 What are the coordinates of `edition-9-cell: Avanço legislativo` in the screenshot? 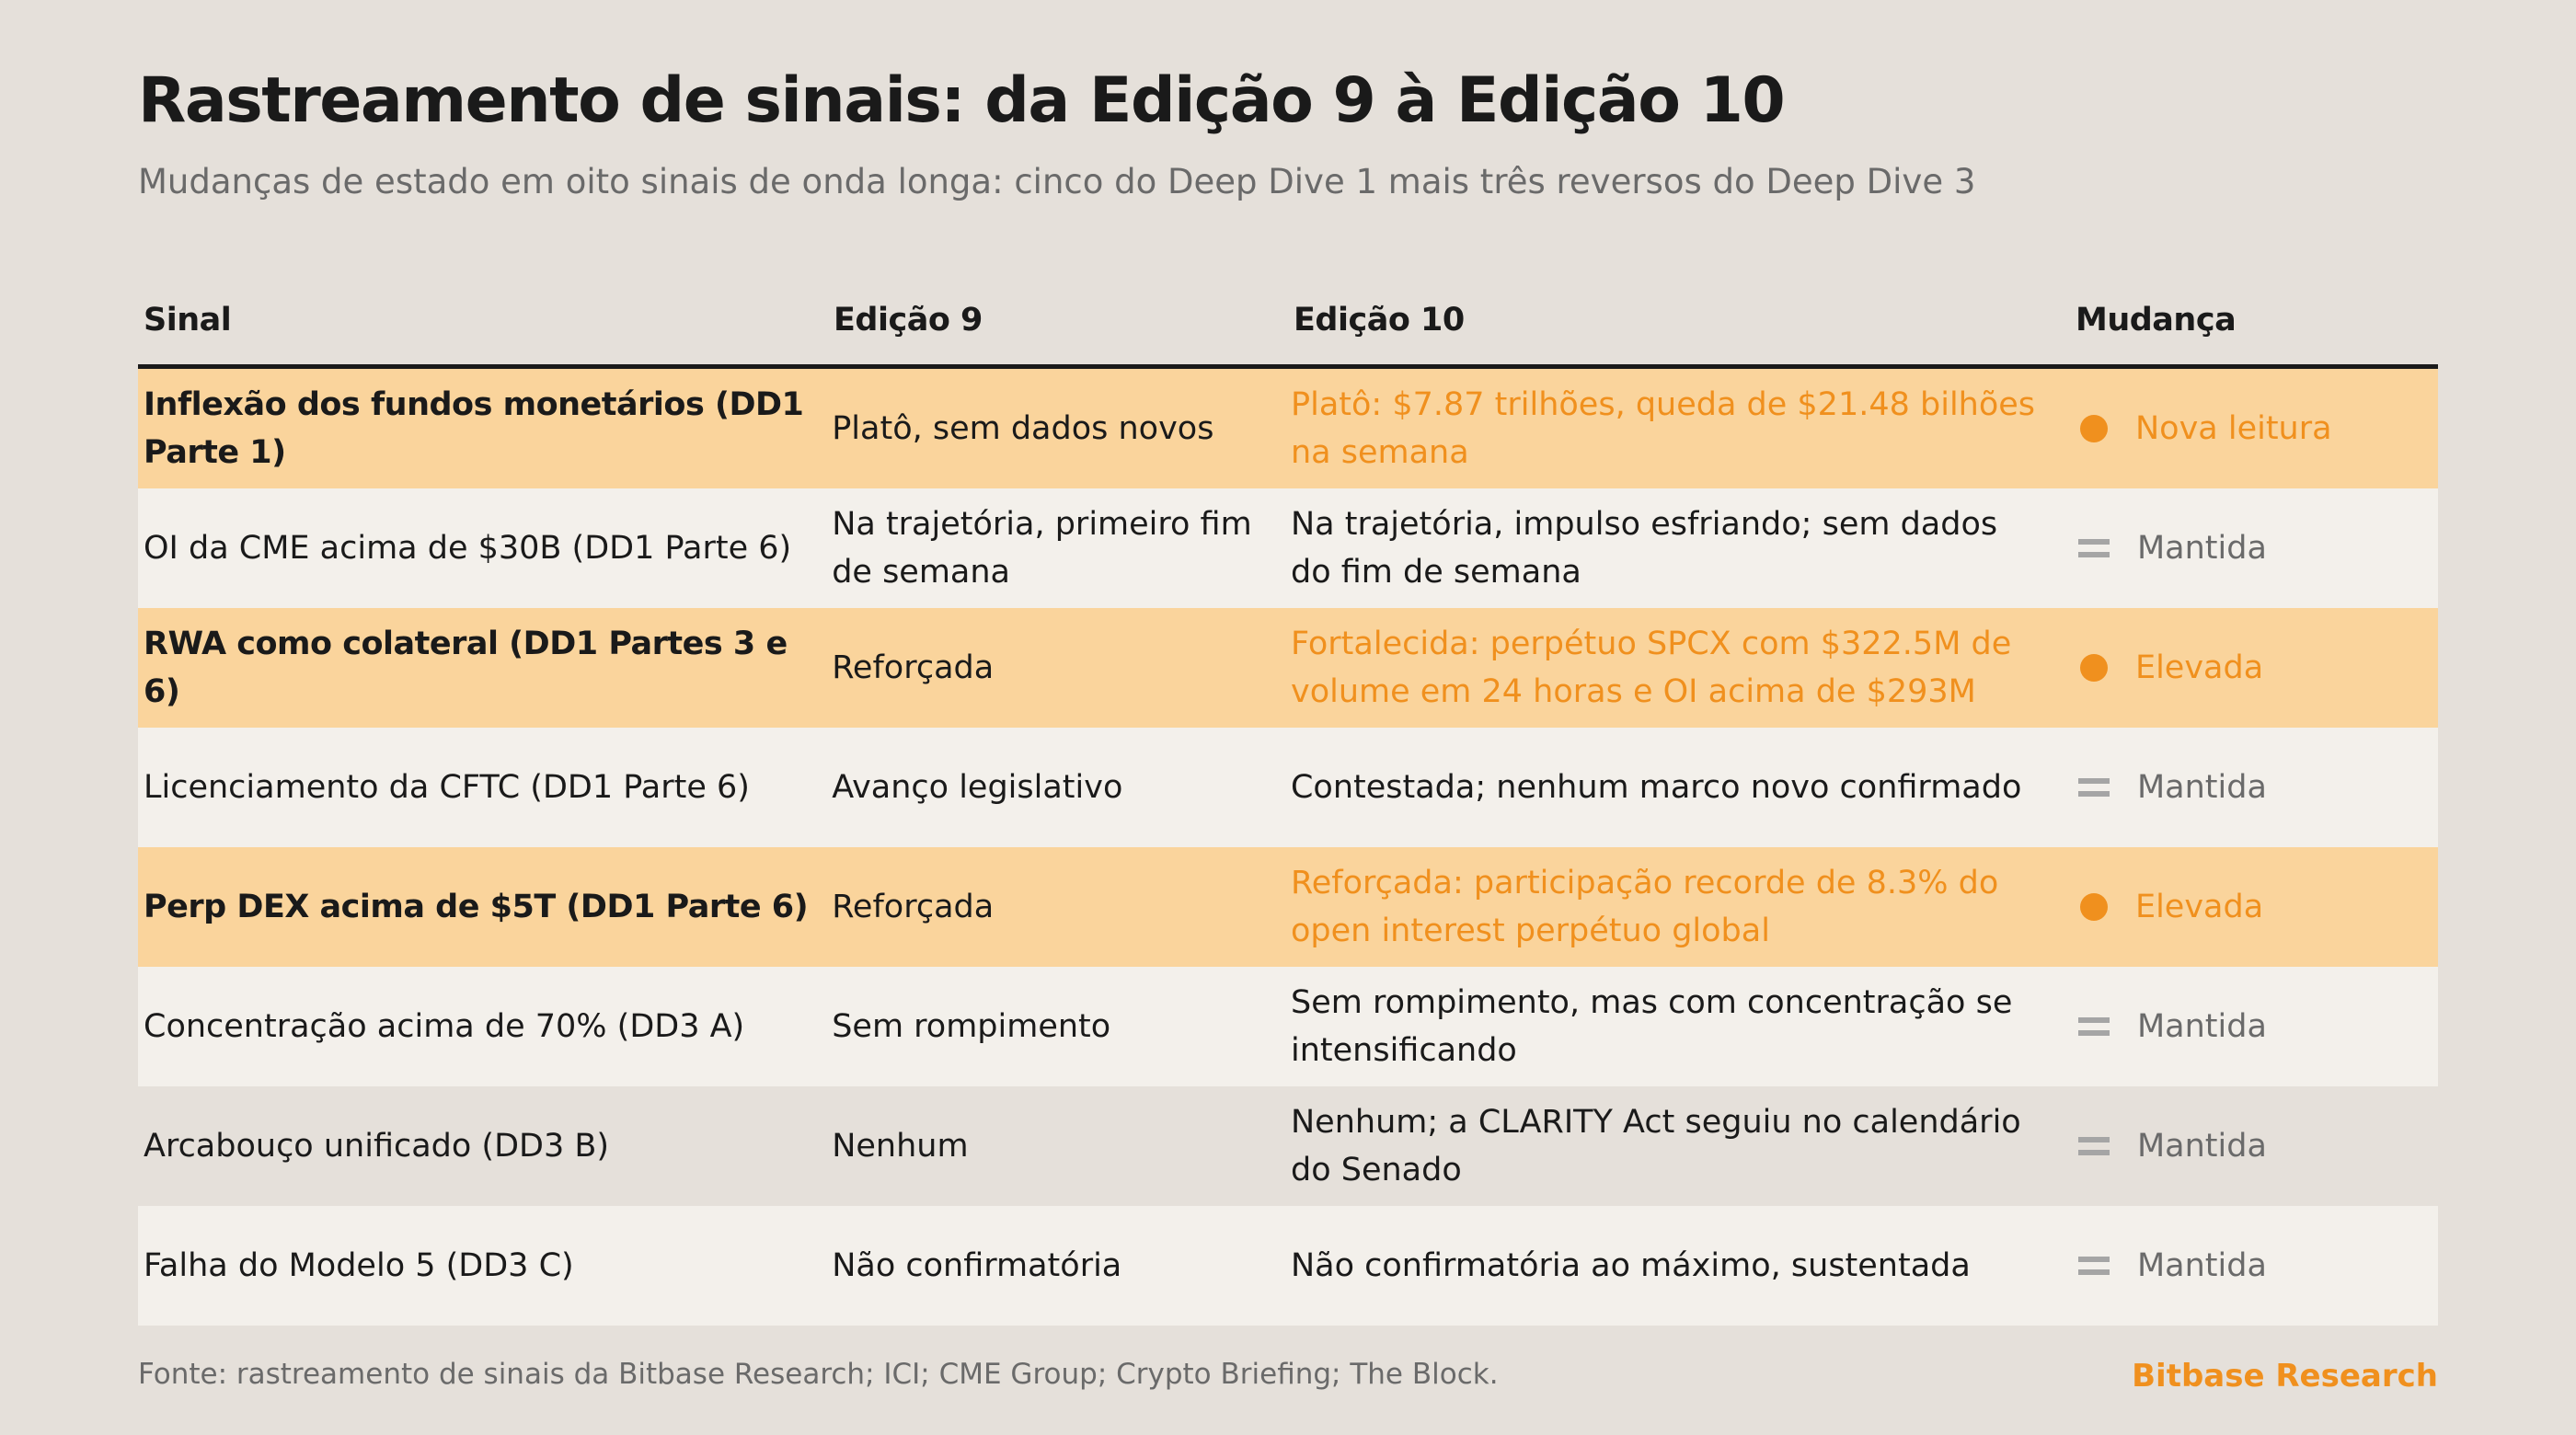 It's located at (977, 787).